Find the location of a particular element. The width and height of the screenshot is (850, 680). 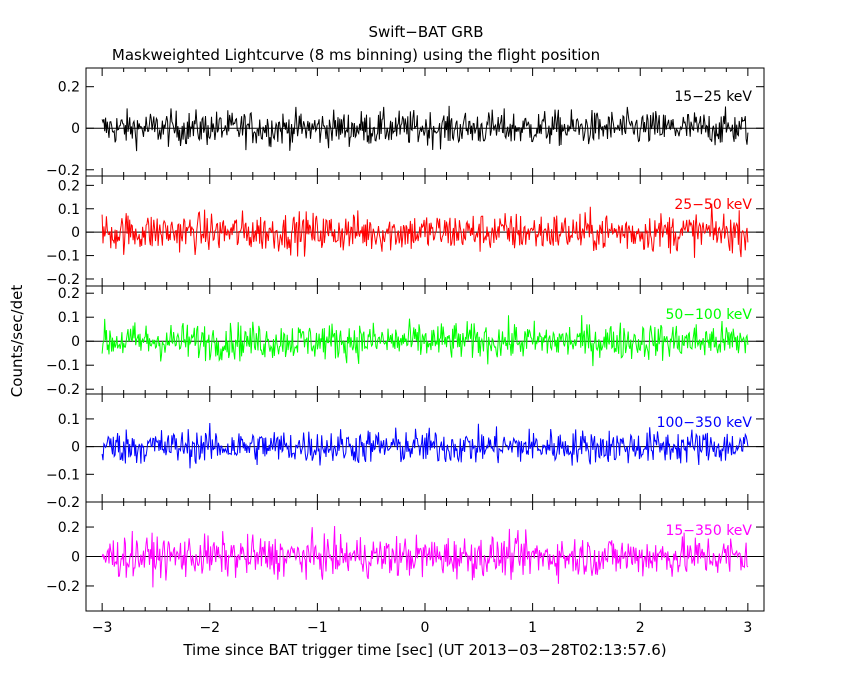

x-tick-label: −1 is located at coordinates (317, 628).